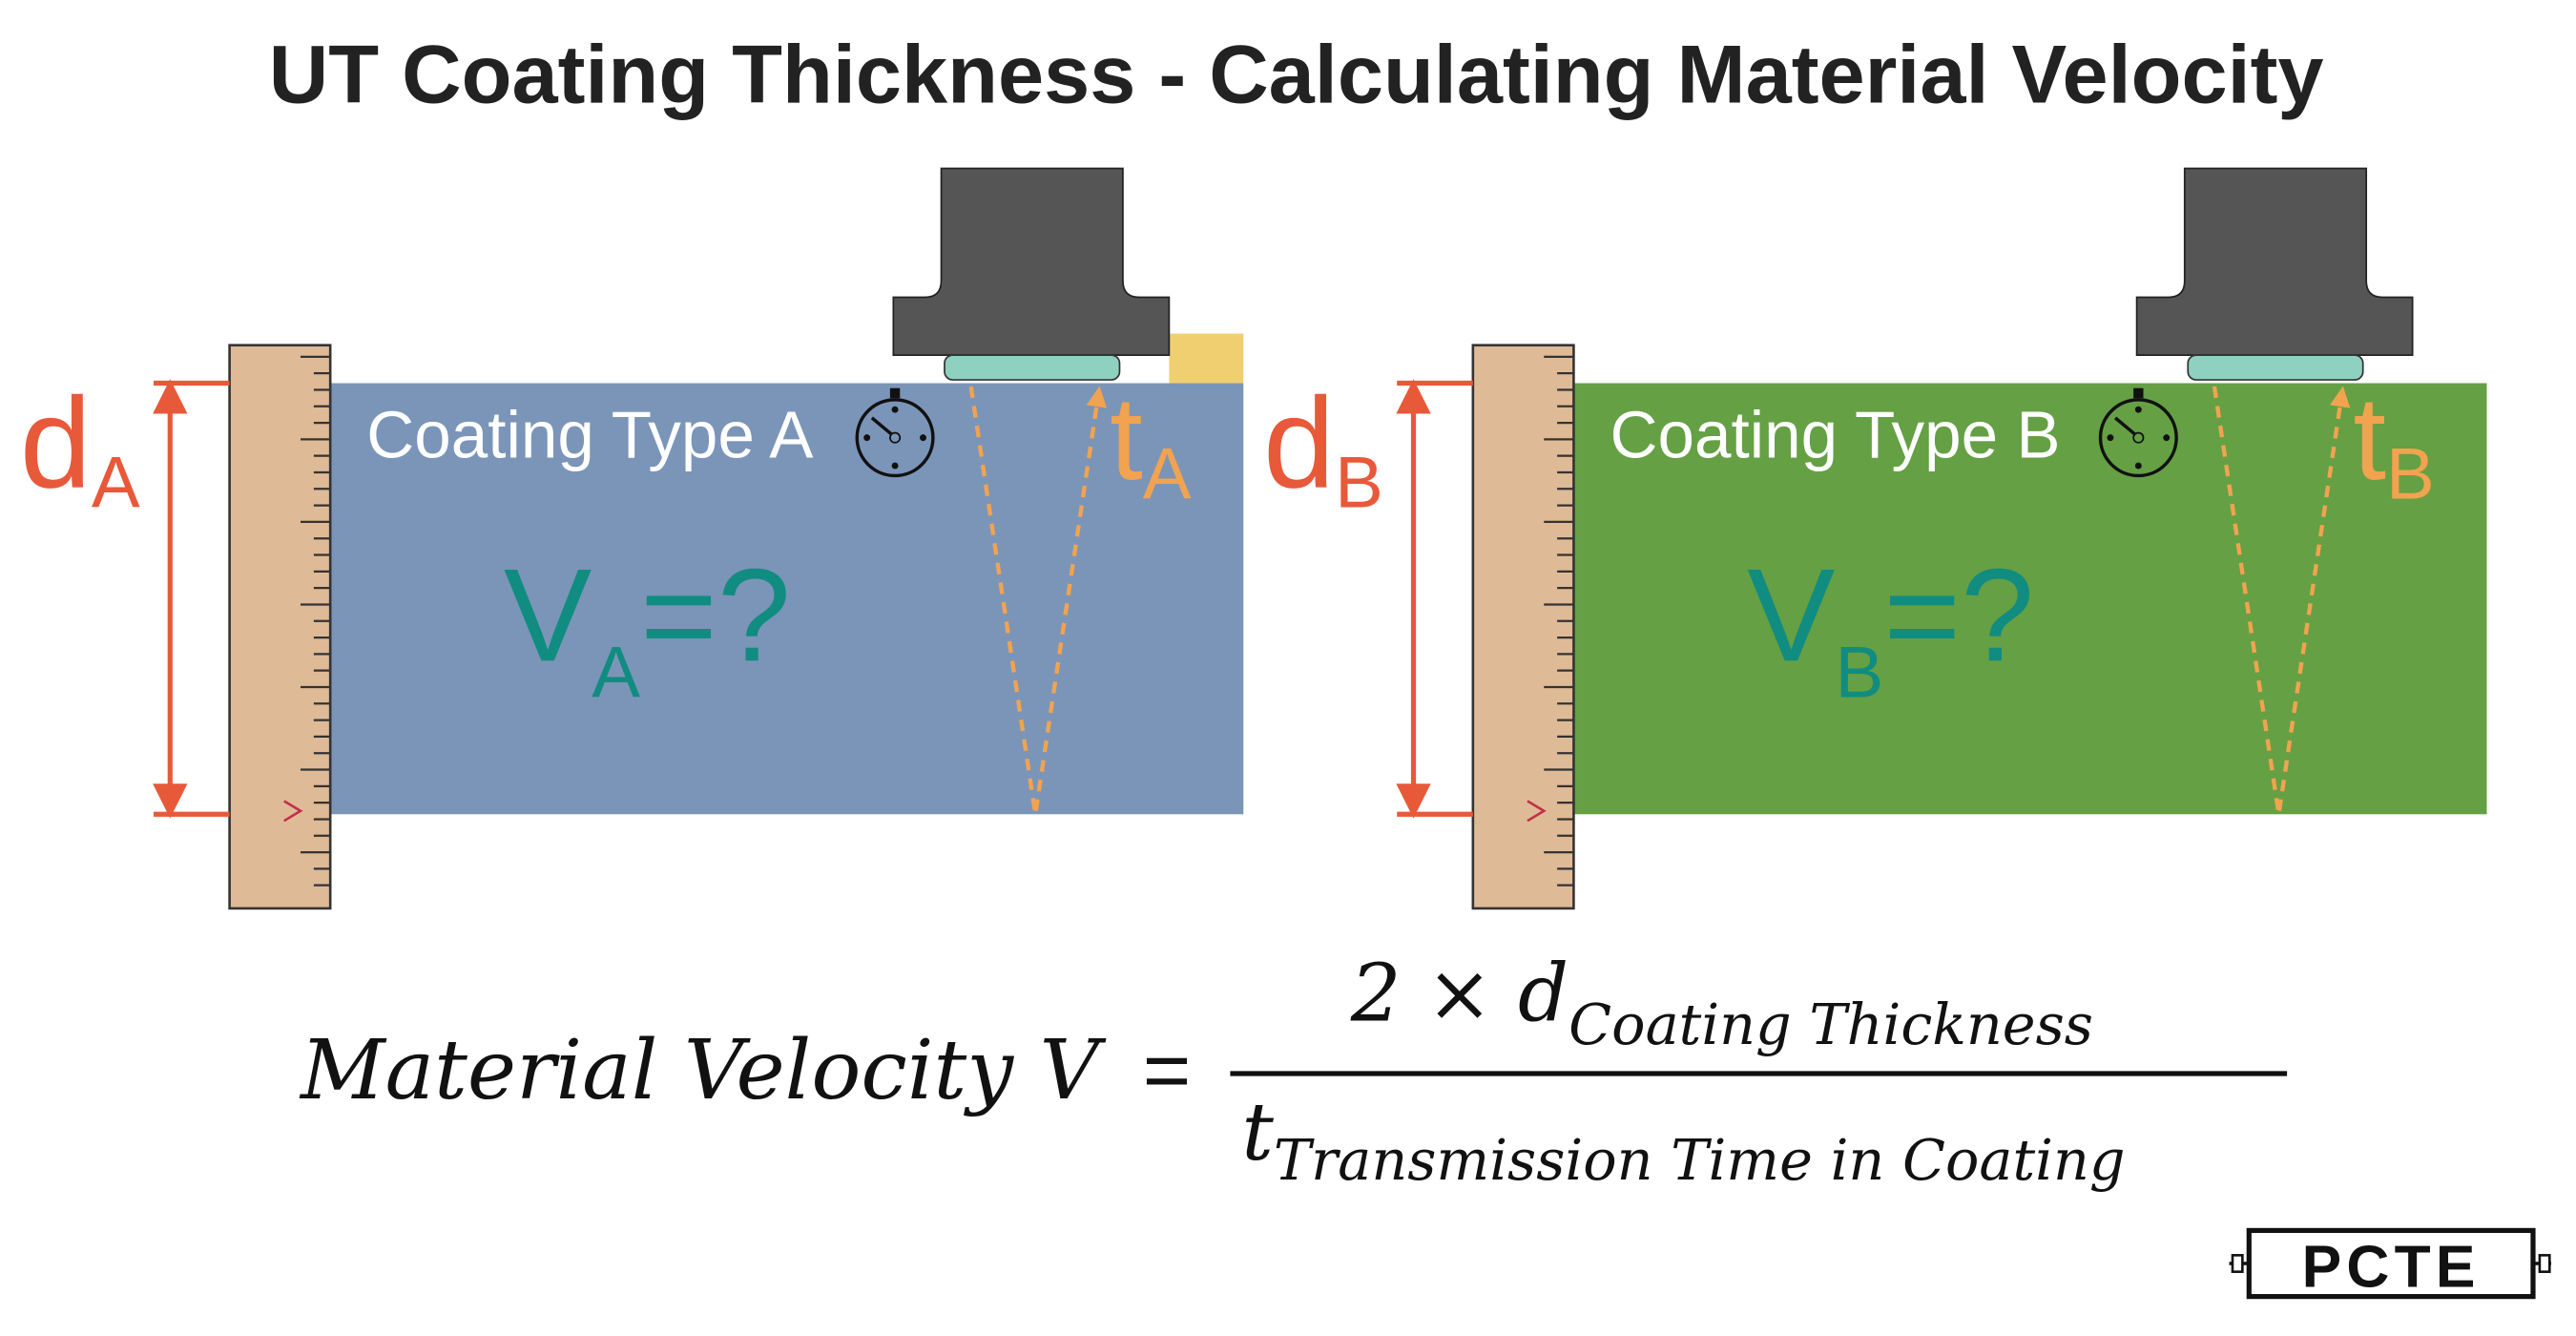 This screenshot has height=1336, width=2576. I want to click on numerator: 2 × dCoating Thickness, so click(1721, 1002).